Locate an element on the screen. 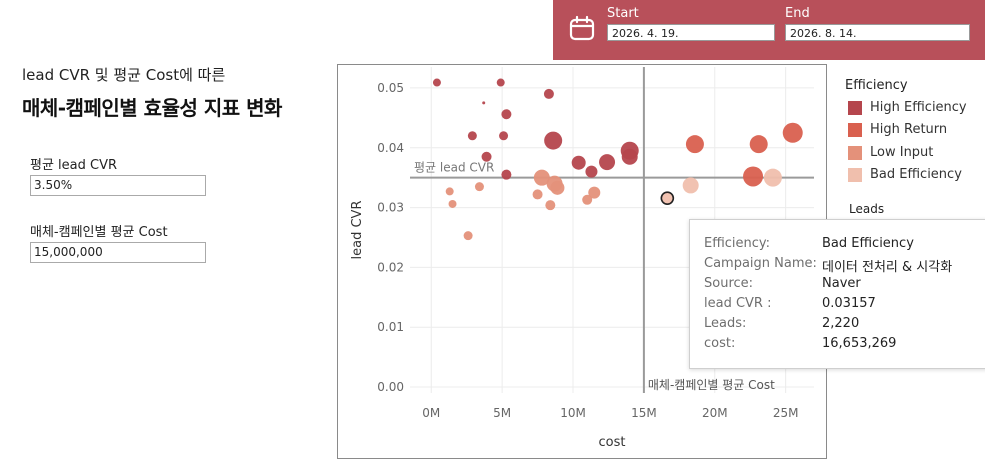 The image size is (985, 471). tooltip-row-source: Source: Naver is located at coordinates (782, 283).